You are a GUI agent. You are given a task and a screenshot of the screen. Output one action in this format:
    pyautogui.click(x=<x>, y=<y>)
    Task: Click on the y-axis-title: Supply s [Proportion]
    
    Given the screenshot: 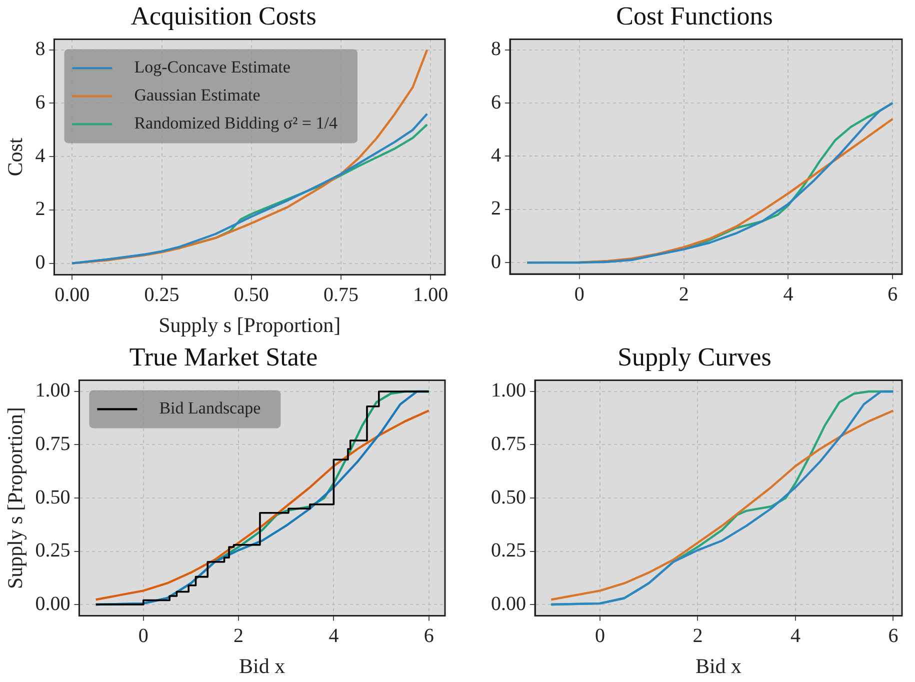 What is the action you would take?
    pyautogui.click(x=15, y=498)
    